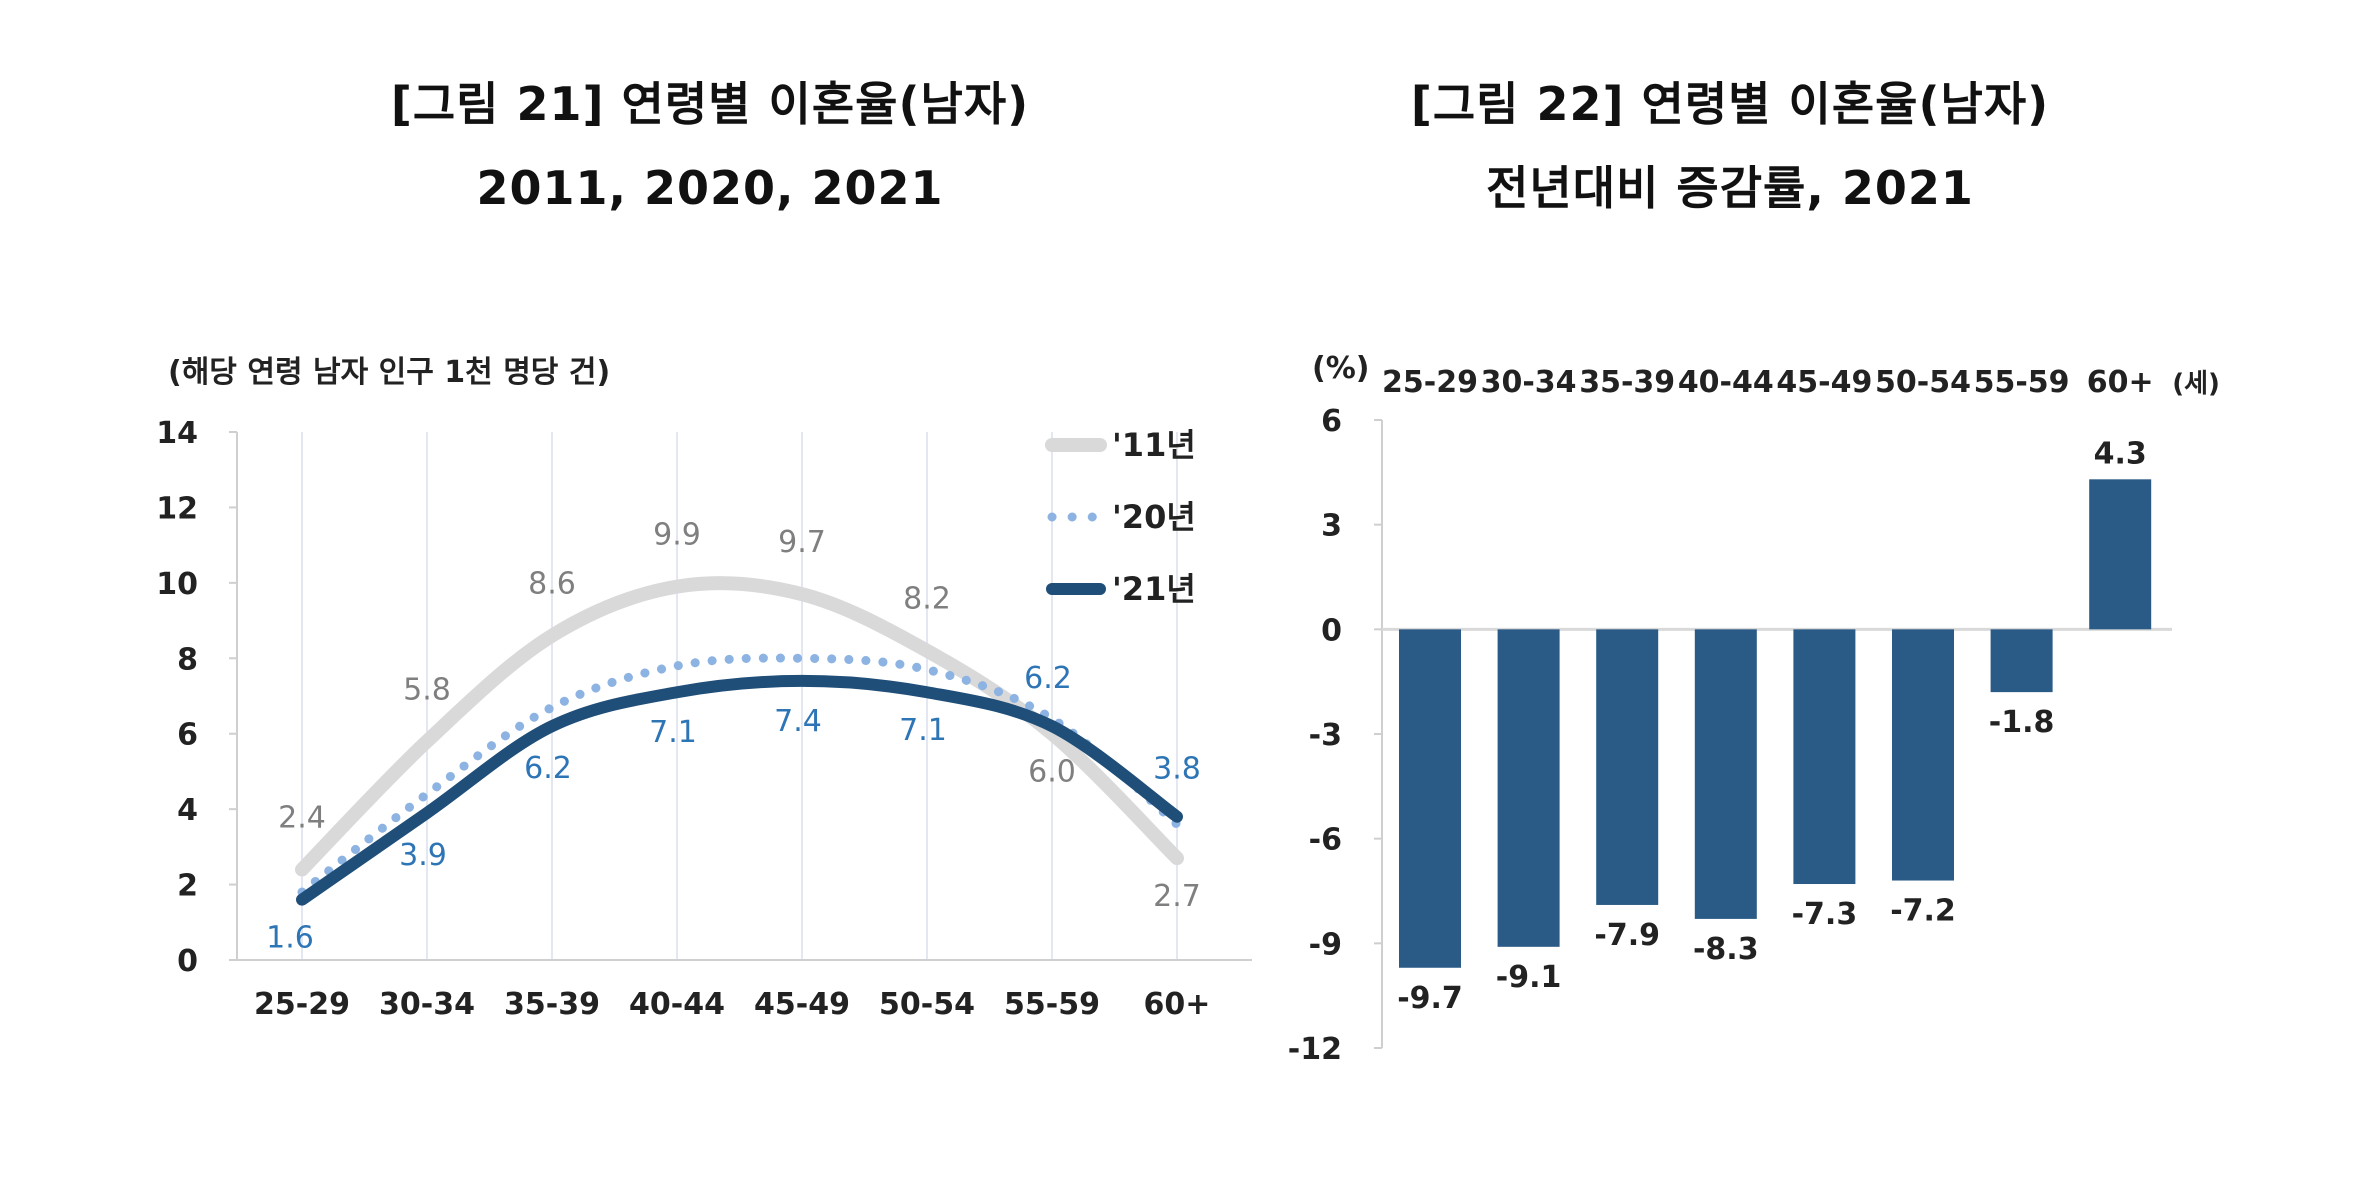  What do you see at coordinates (677, 535) in the screenshot?
I see `data-label-2011: 9.9` at bounding box center [677, 535].